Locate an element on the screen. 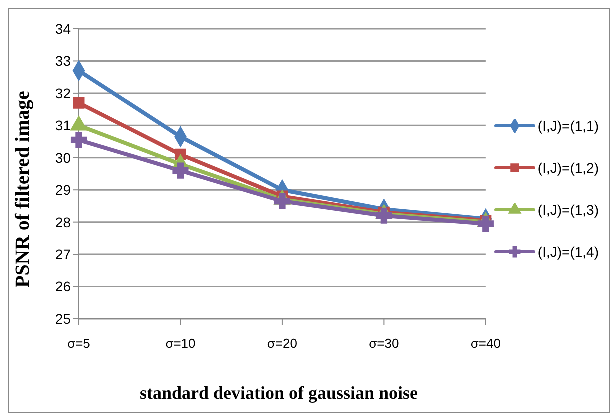 This screenshot has width=616, height=419. x-tick-label: σ=5 is located at coordinates (79, 344).